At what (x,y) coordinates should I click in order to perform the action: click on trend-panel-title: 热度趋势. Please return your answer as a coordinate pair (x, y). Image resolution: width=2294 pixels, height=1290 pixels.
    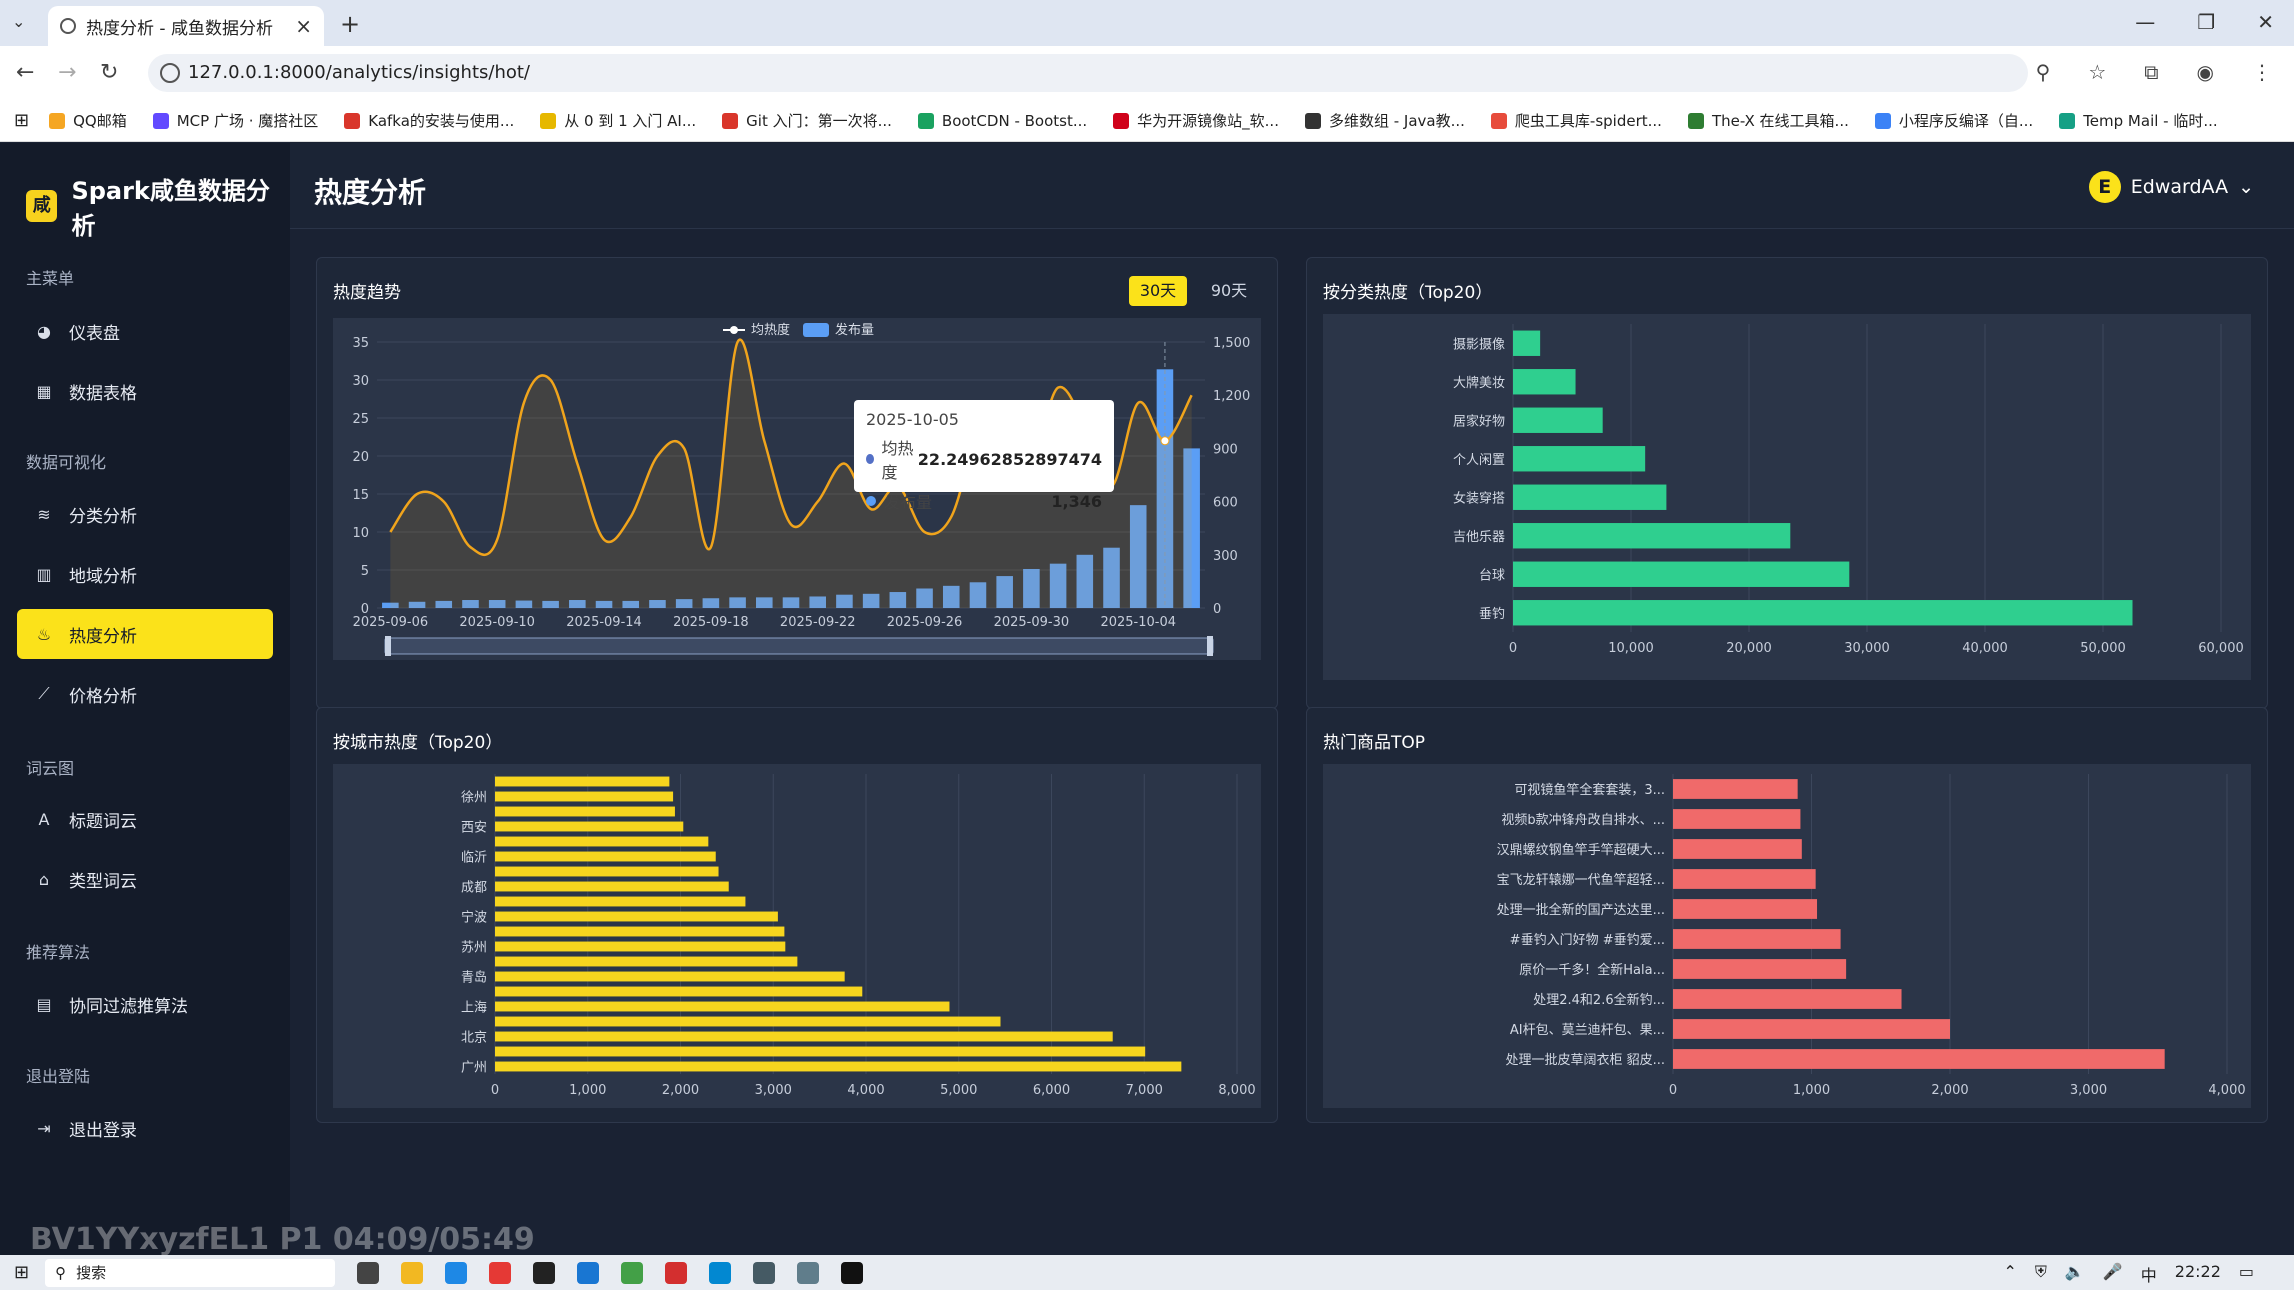
    Looking at the image, I should click on (367, 293).